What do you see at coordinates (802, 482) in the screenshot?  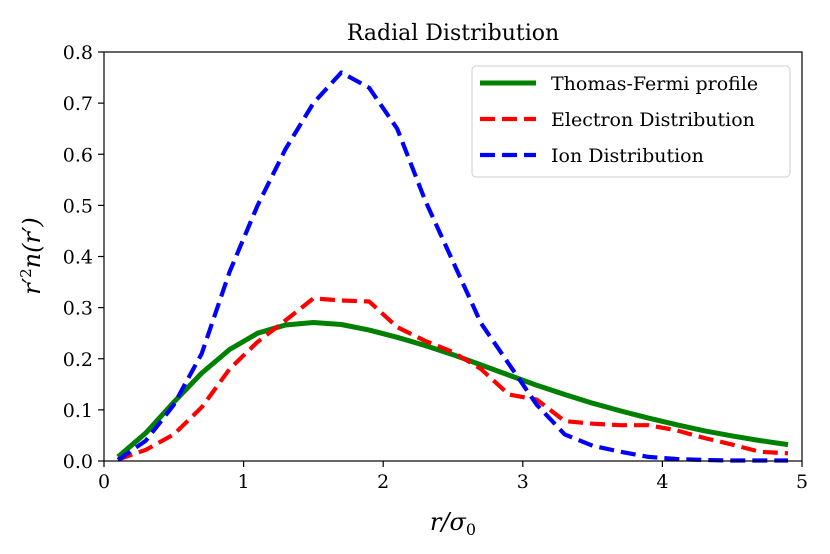 I see `x-tick-label: 5` at bounding box center [802, 482].